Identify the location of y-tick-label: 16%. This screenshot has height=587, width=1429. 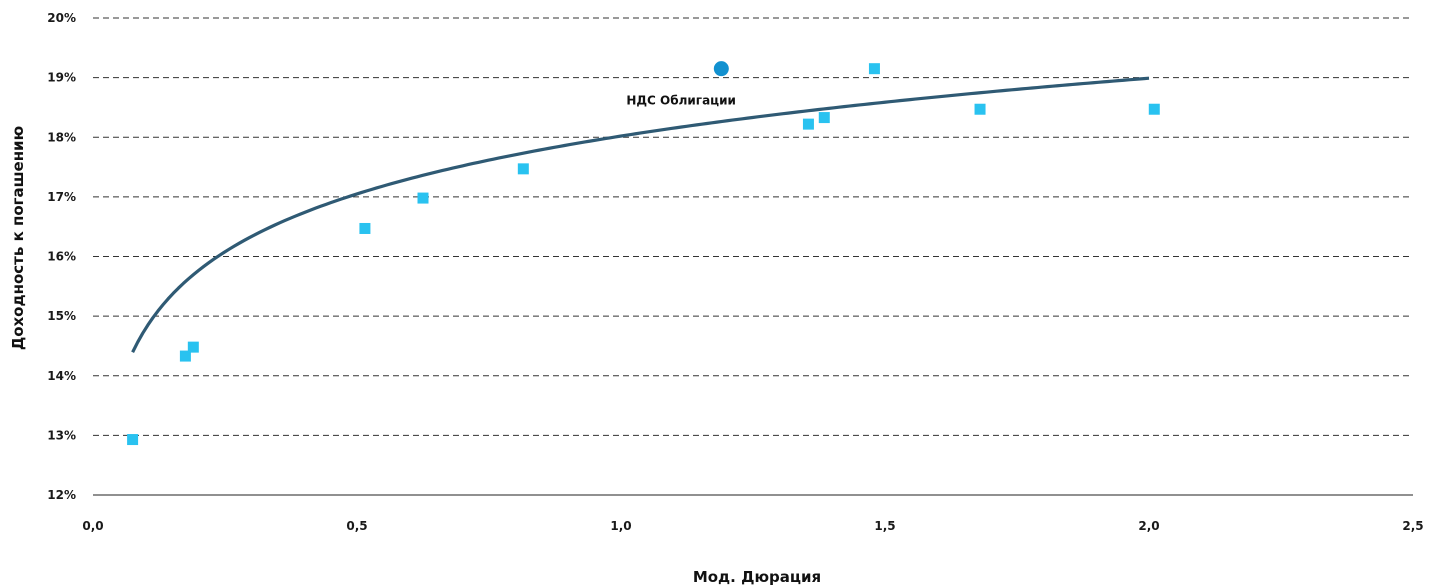
(61, 257).